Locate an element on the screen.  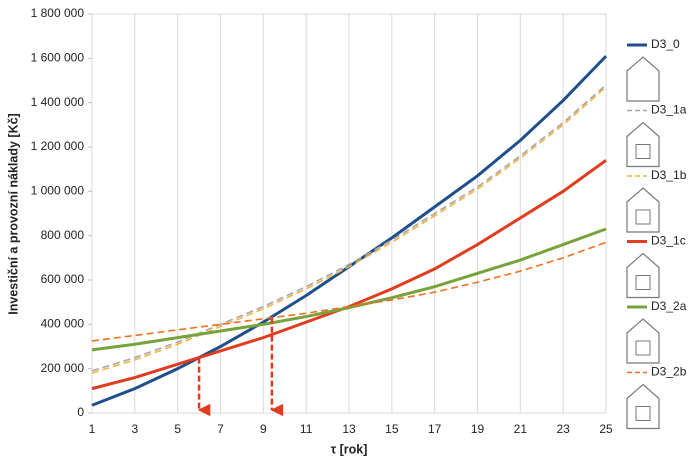
x-tick-label: 17 is located at coordinates (435, 429).